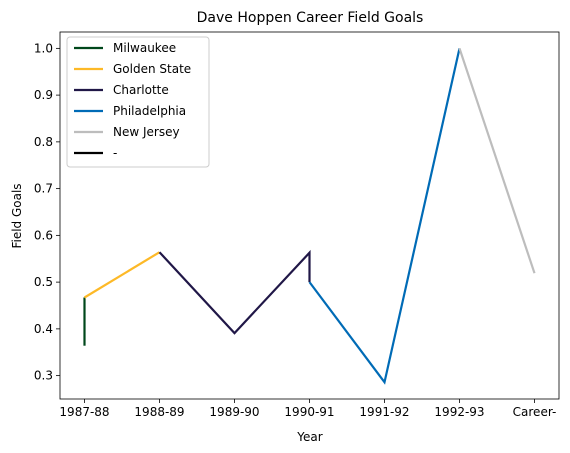 The width and height of the screenshot is (570, 453). Describe the element at coordinates (43, 48) in the screenshot. I see `y-tick-label: 1.0` at that location.